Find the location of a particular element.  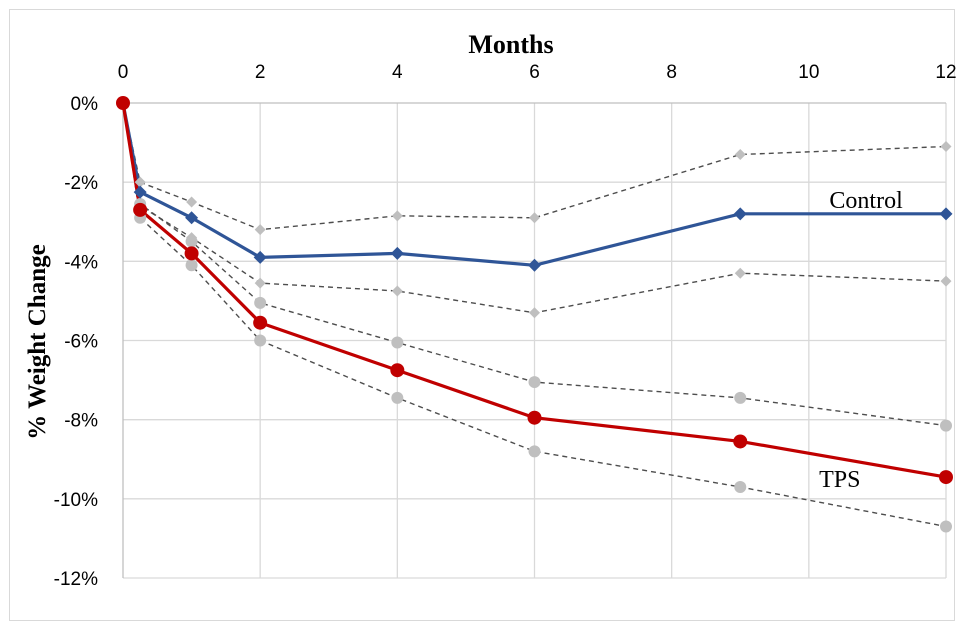

x-tick-label: 6 is located at coordinates (534, 72).